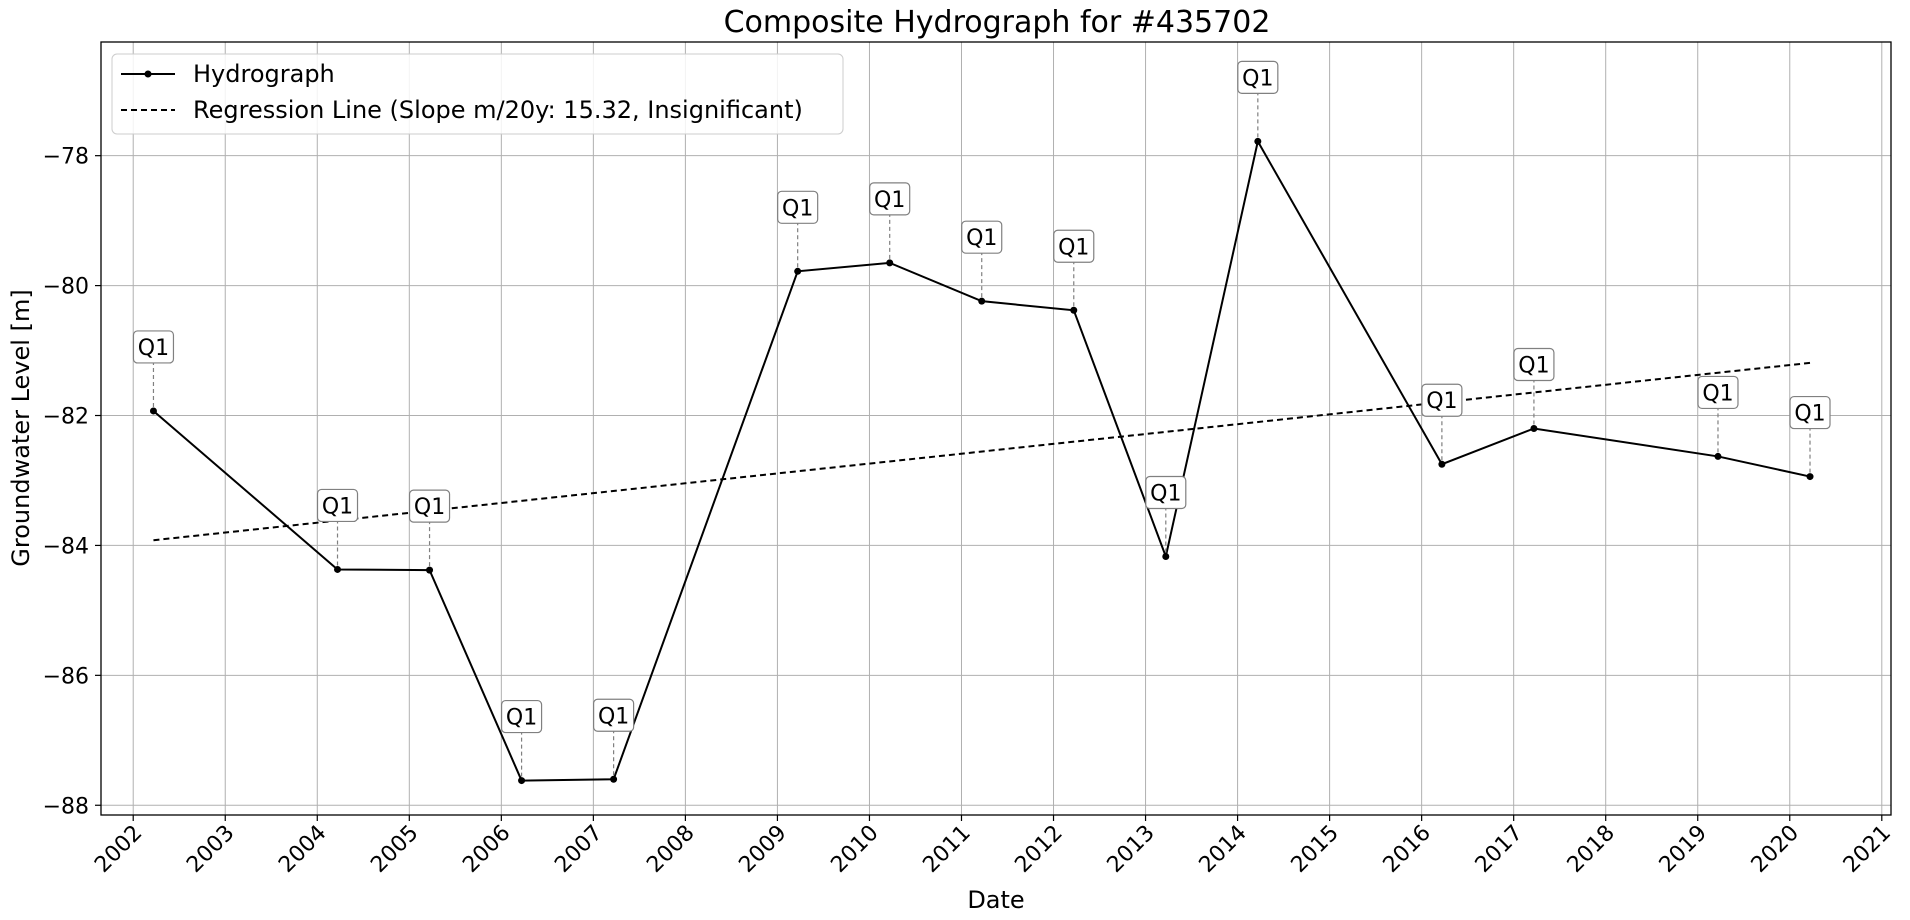 The image size is (1910, 920). I want to click on x-tick-label: 2004, so click(302, 849).